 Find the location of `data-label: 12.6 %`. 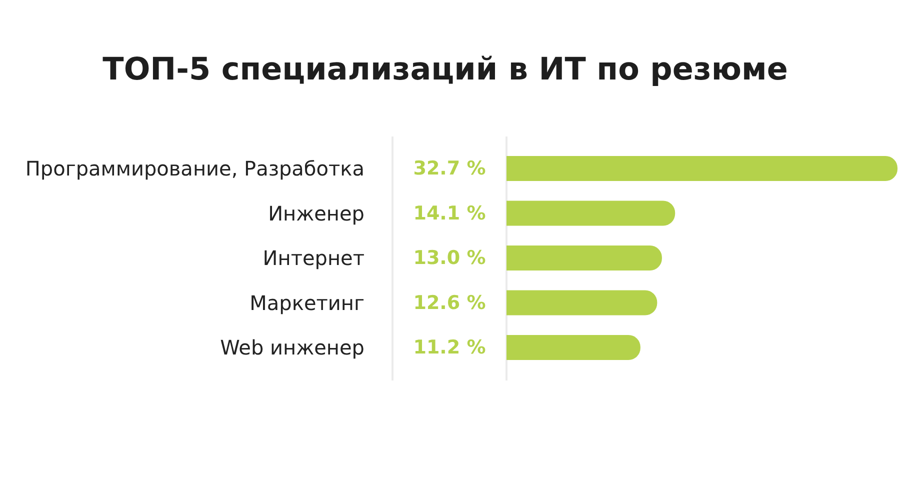

data-label: 12.6 % is located at coordinates (449, 303).